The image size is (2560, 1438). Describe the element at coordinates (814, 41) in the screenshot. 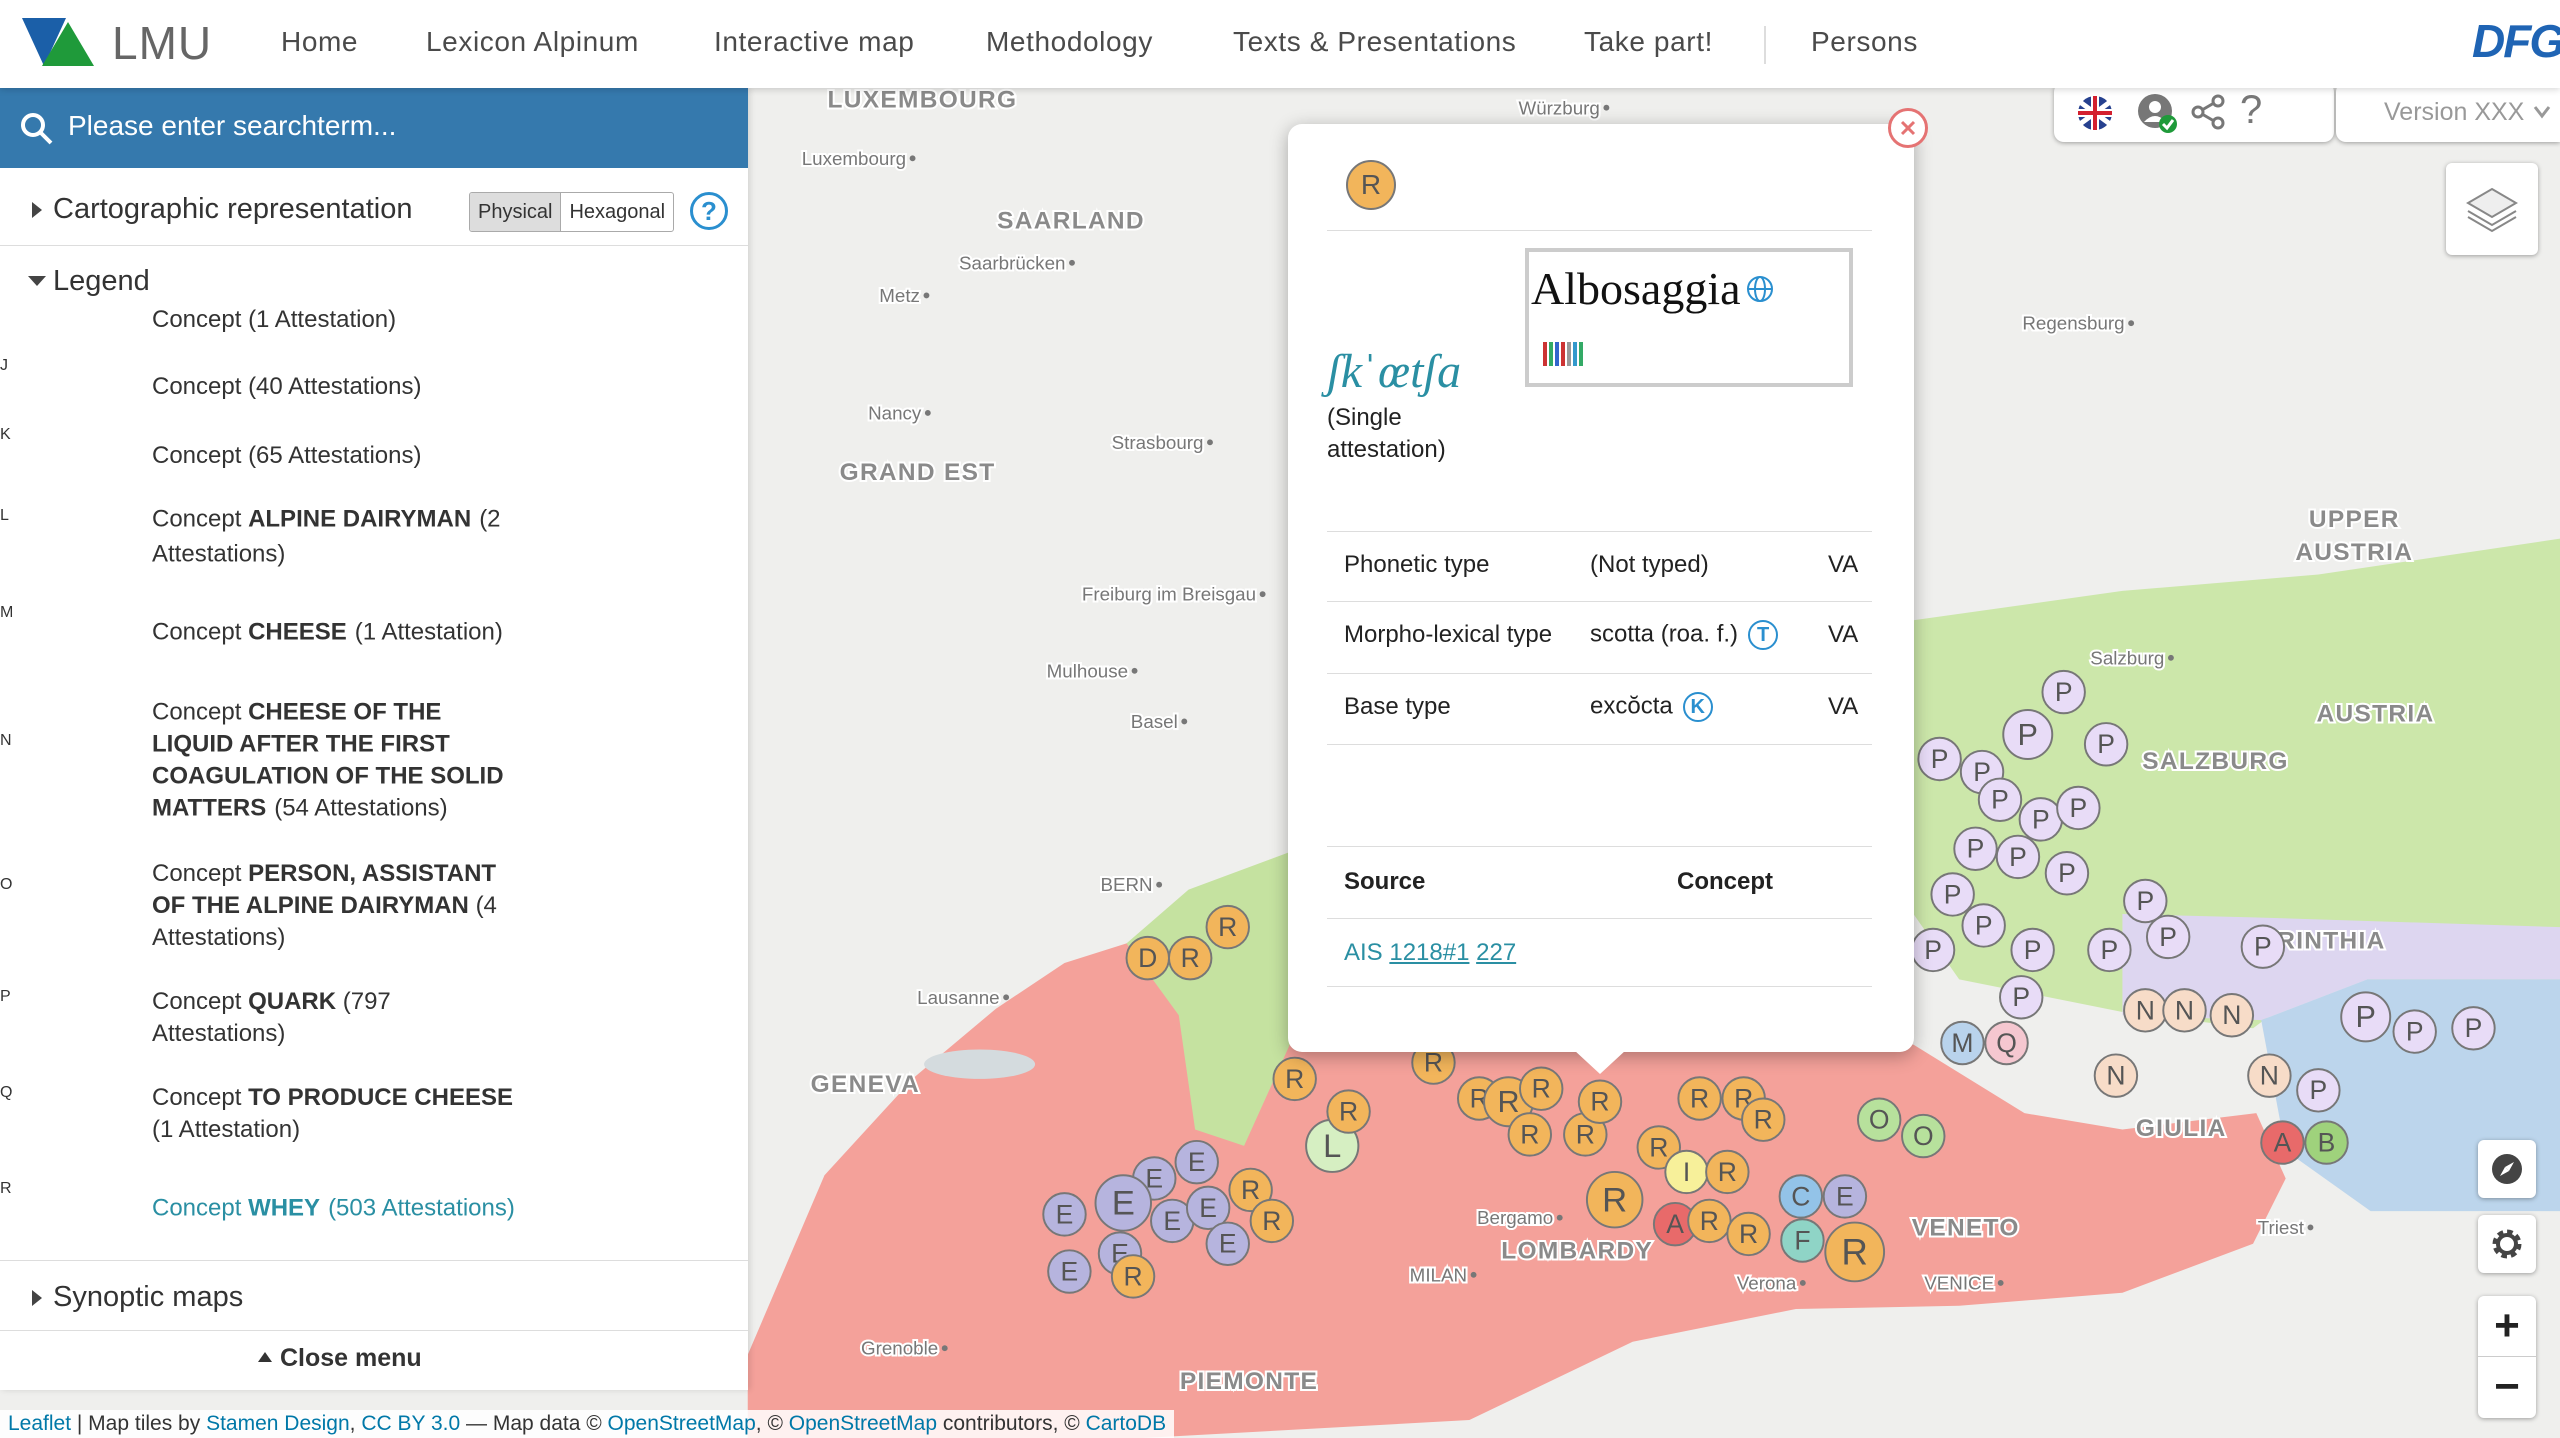

I see `nav-item: Interactive map` at that location.